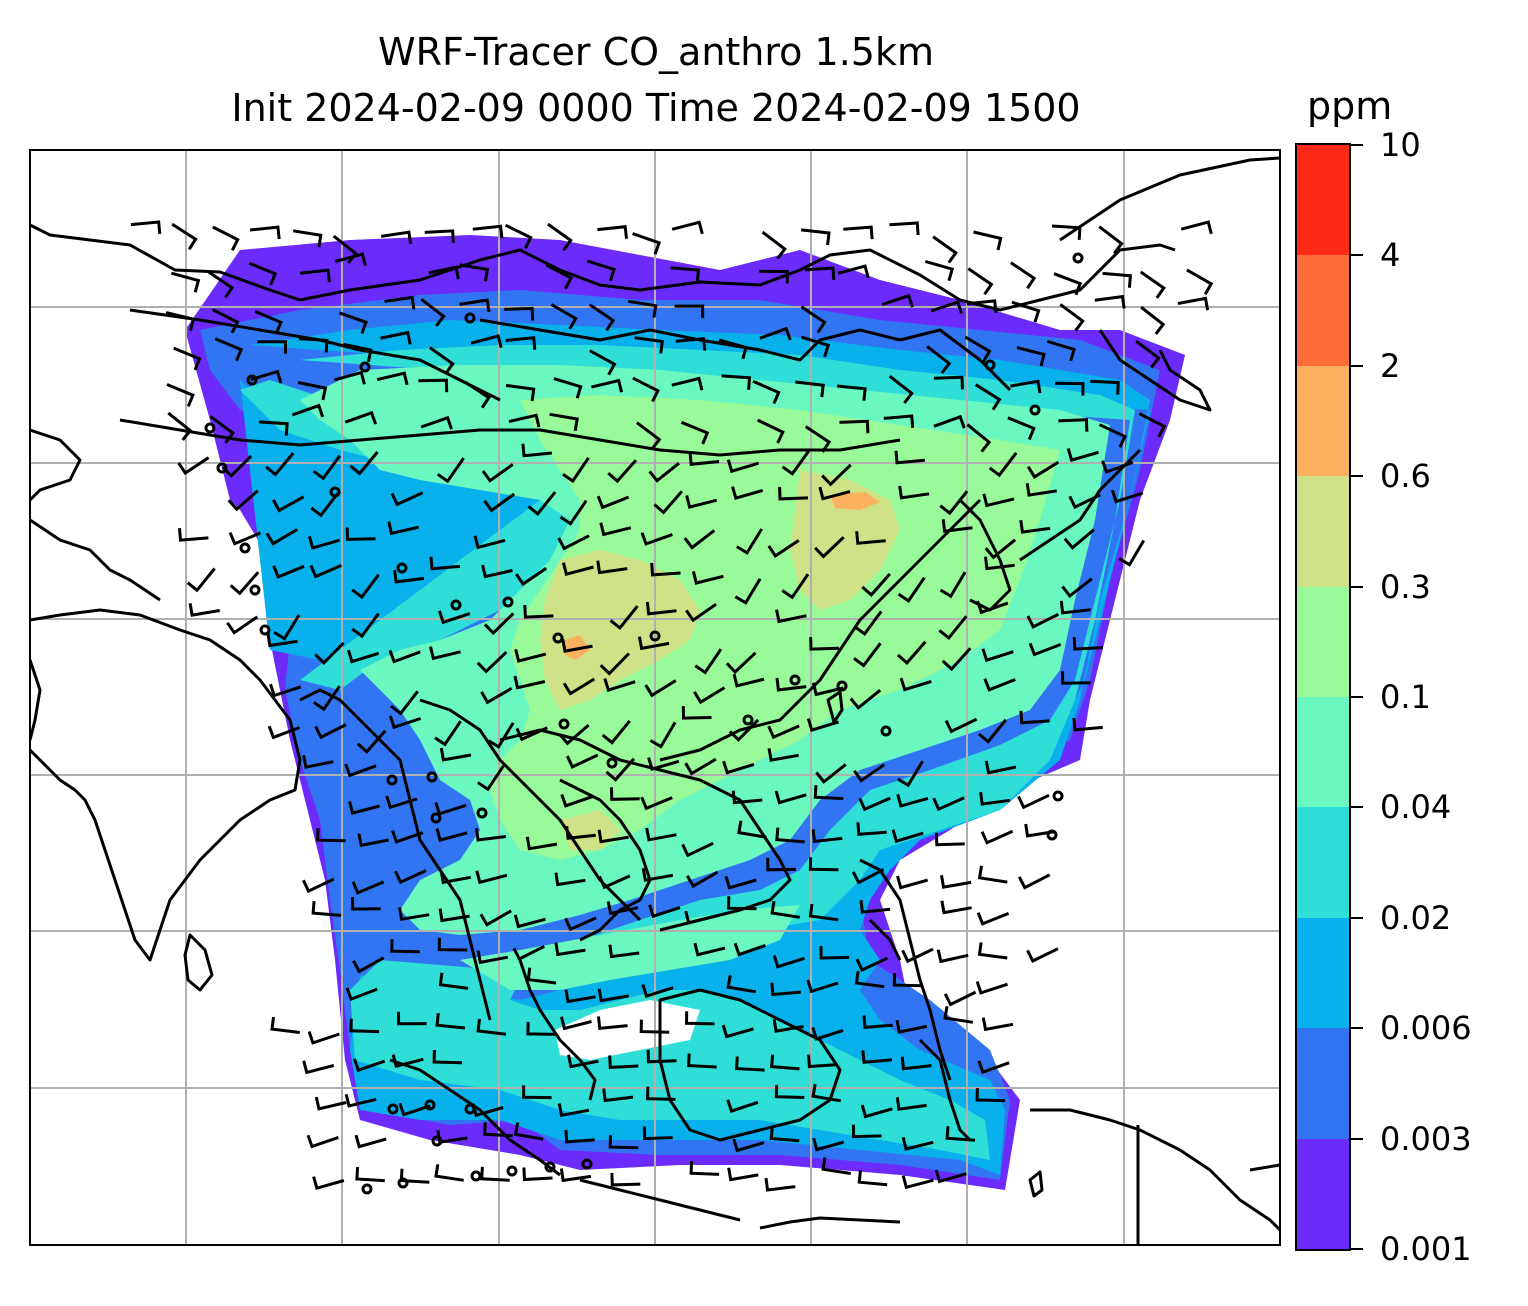 The width and height of the screenshot is (1528, 1306). I want to click on colorbar-tick-label: 0.02, so click(1416, 917).